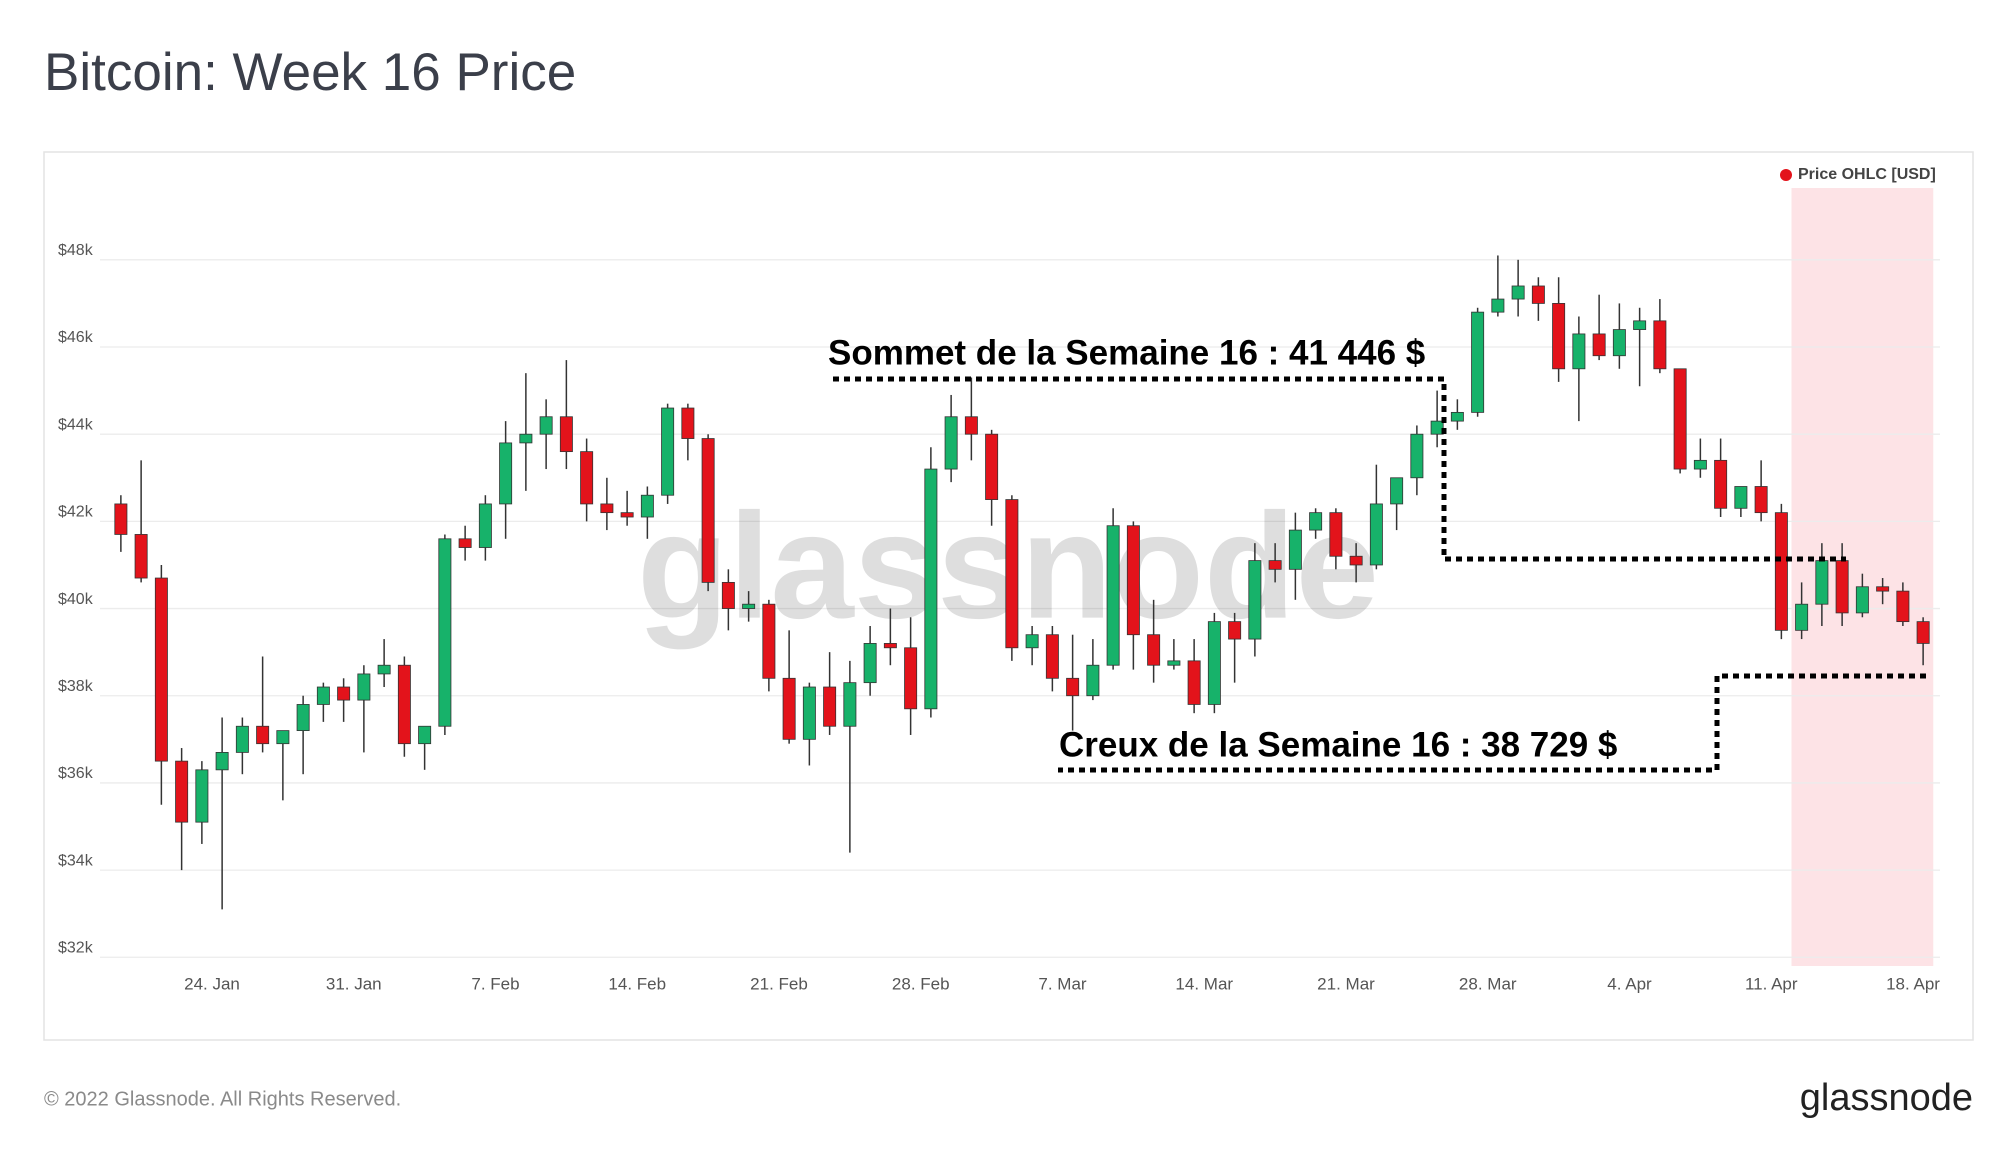 The image size is (2000, 1152). What do you see at coordinates (1786, 175) in the screenshot?
I see `legend-marker` at bounding box center [1786, 175].